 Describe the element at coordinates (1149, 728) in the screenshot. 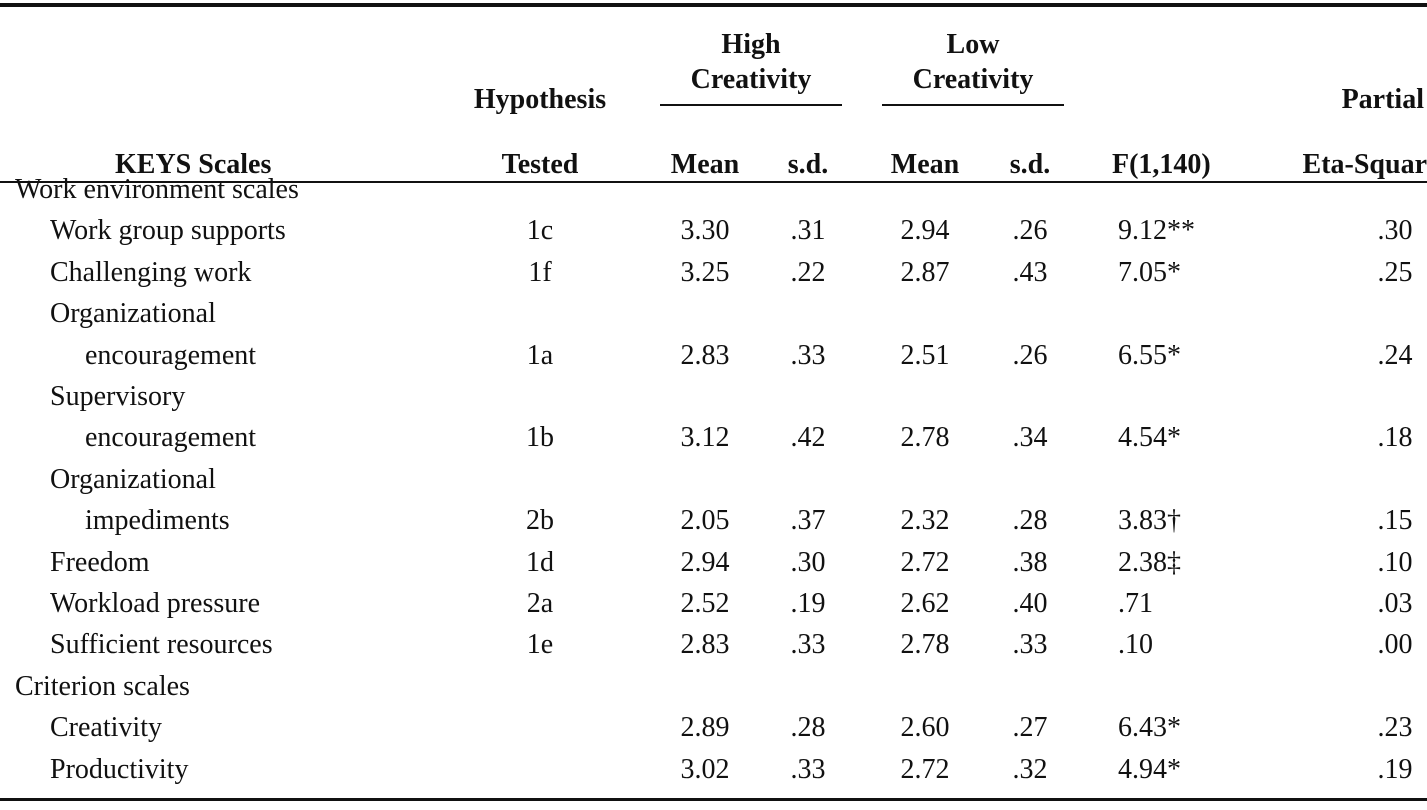

I see `f-value: 6.43*` at that location.